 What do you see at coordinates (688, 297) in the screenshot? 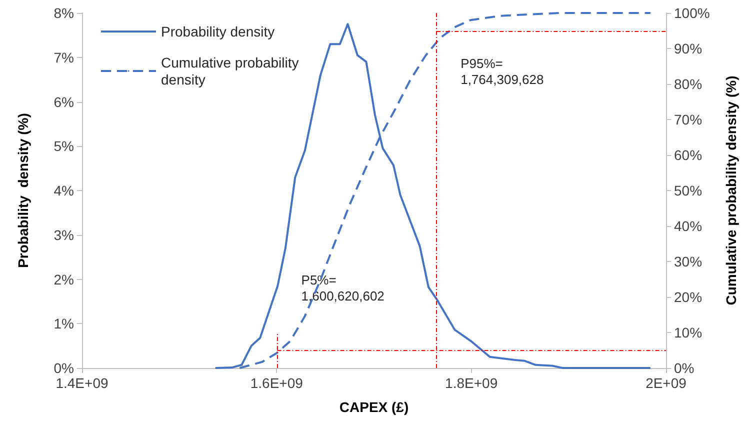
I see `y2-tick-label: 20%` at bounding box center [688, 297].